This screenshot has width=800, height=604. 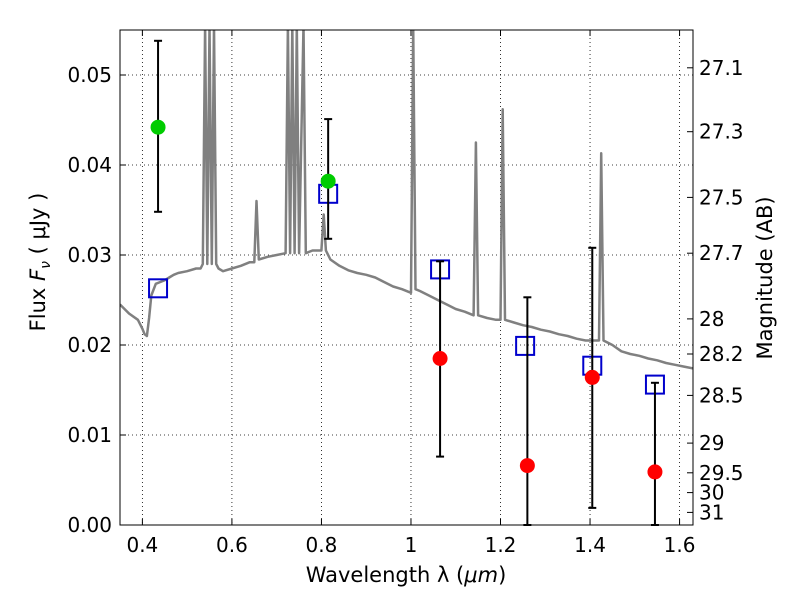 What do you see at coordinates (40, 262) in the screenshot?
I see `y-axis-label: Flux Fν ( μJy )` at bounding box center [40, 262].